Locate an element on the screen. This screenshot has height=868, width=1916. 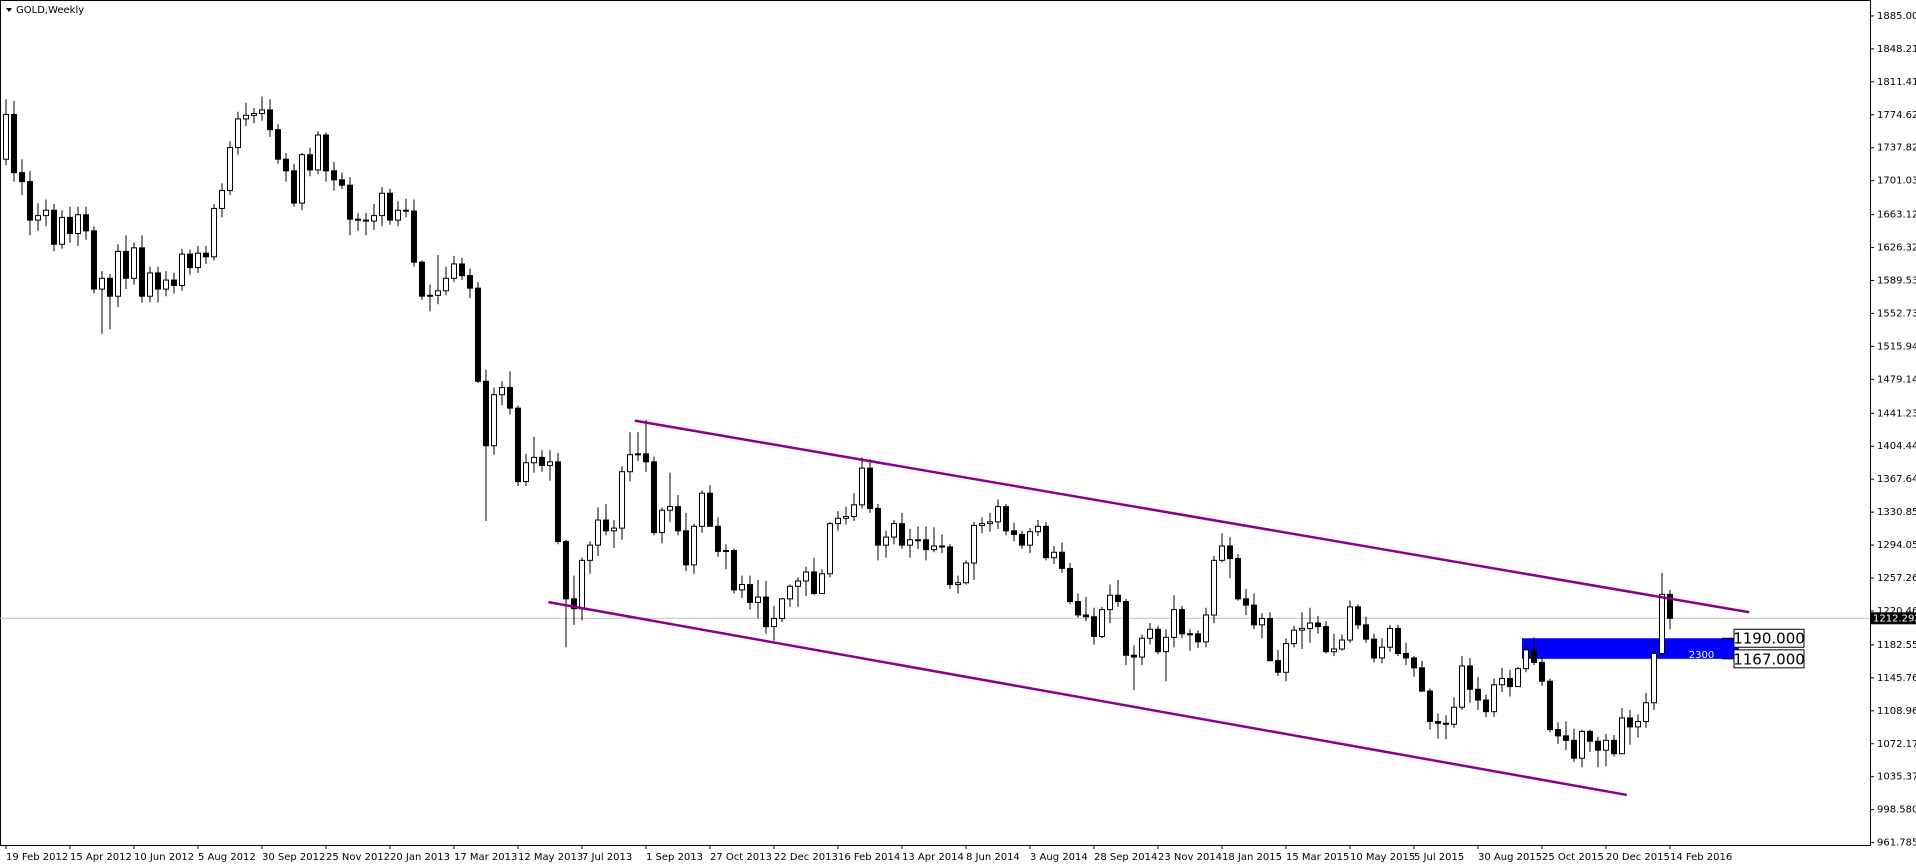
y-tick-label: 1479.145 is located at coordinates (1896, 379).